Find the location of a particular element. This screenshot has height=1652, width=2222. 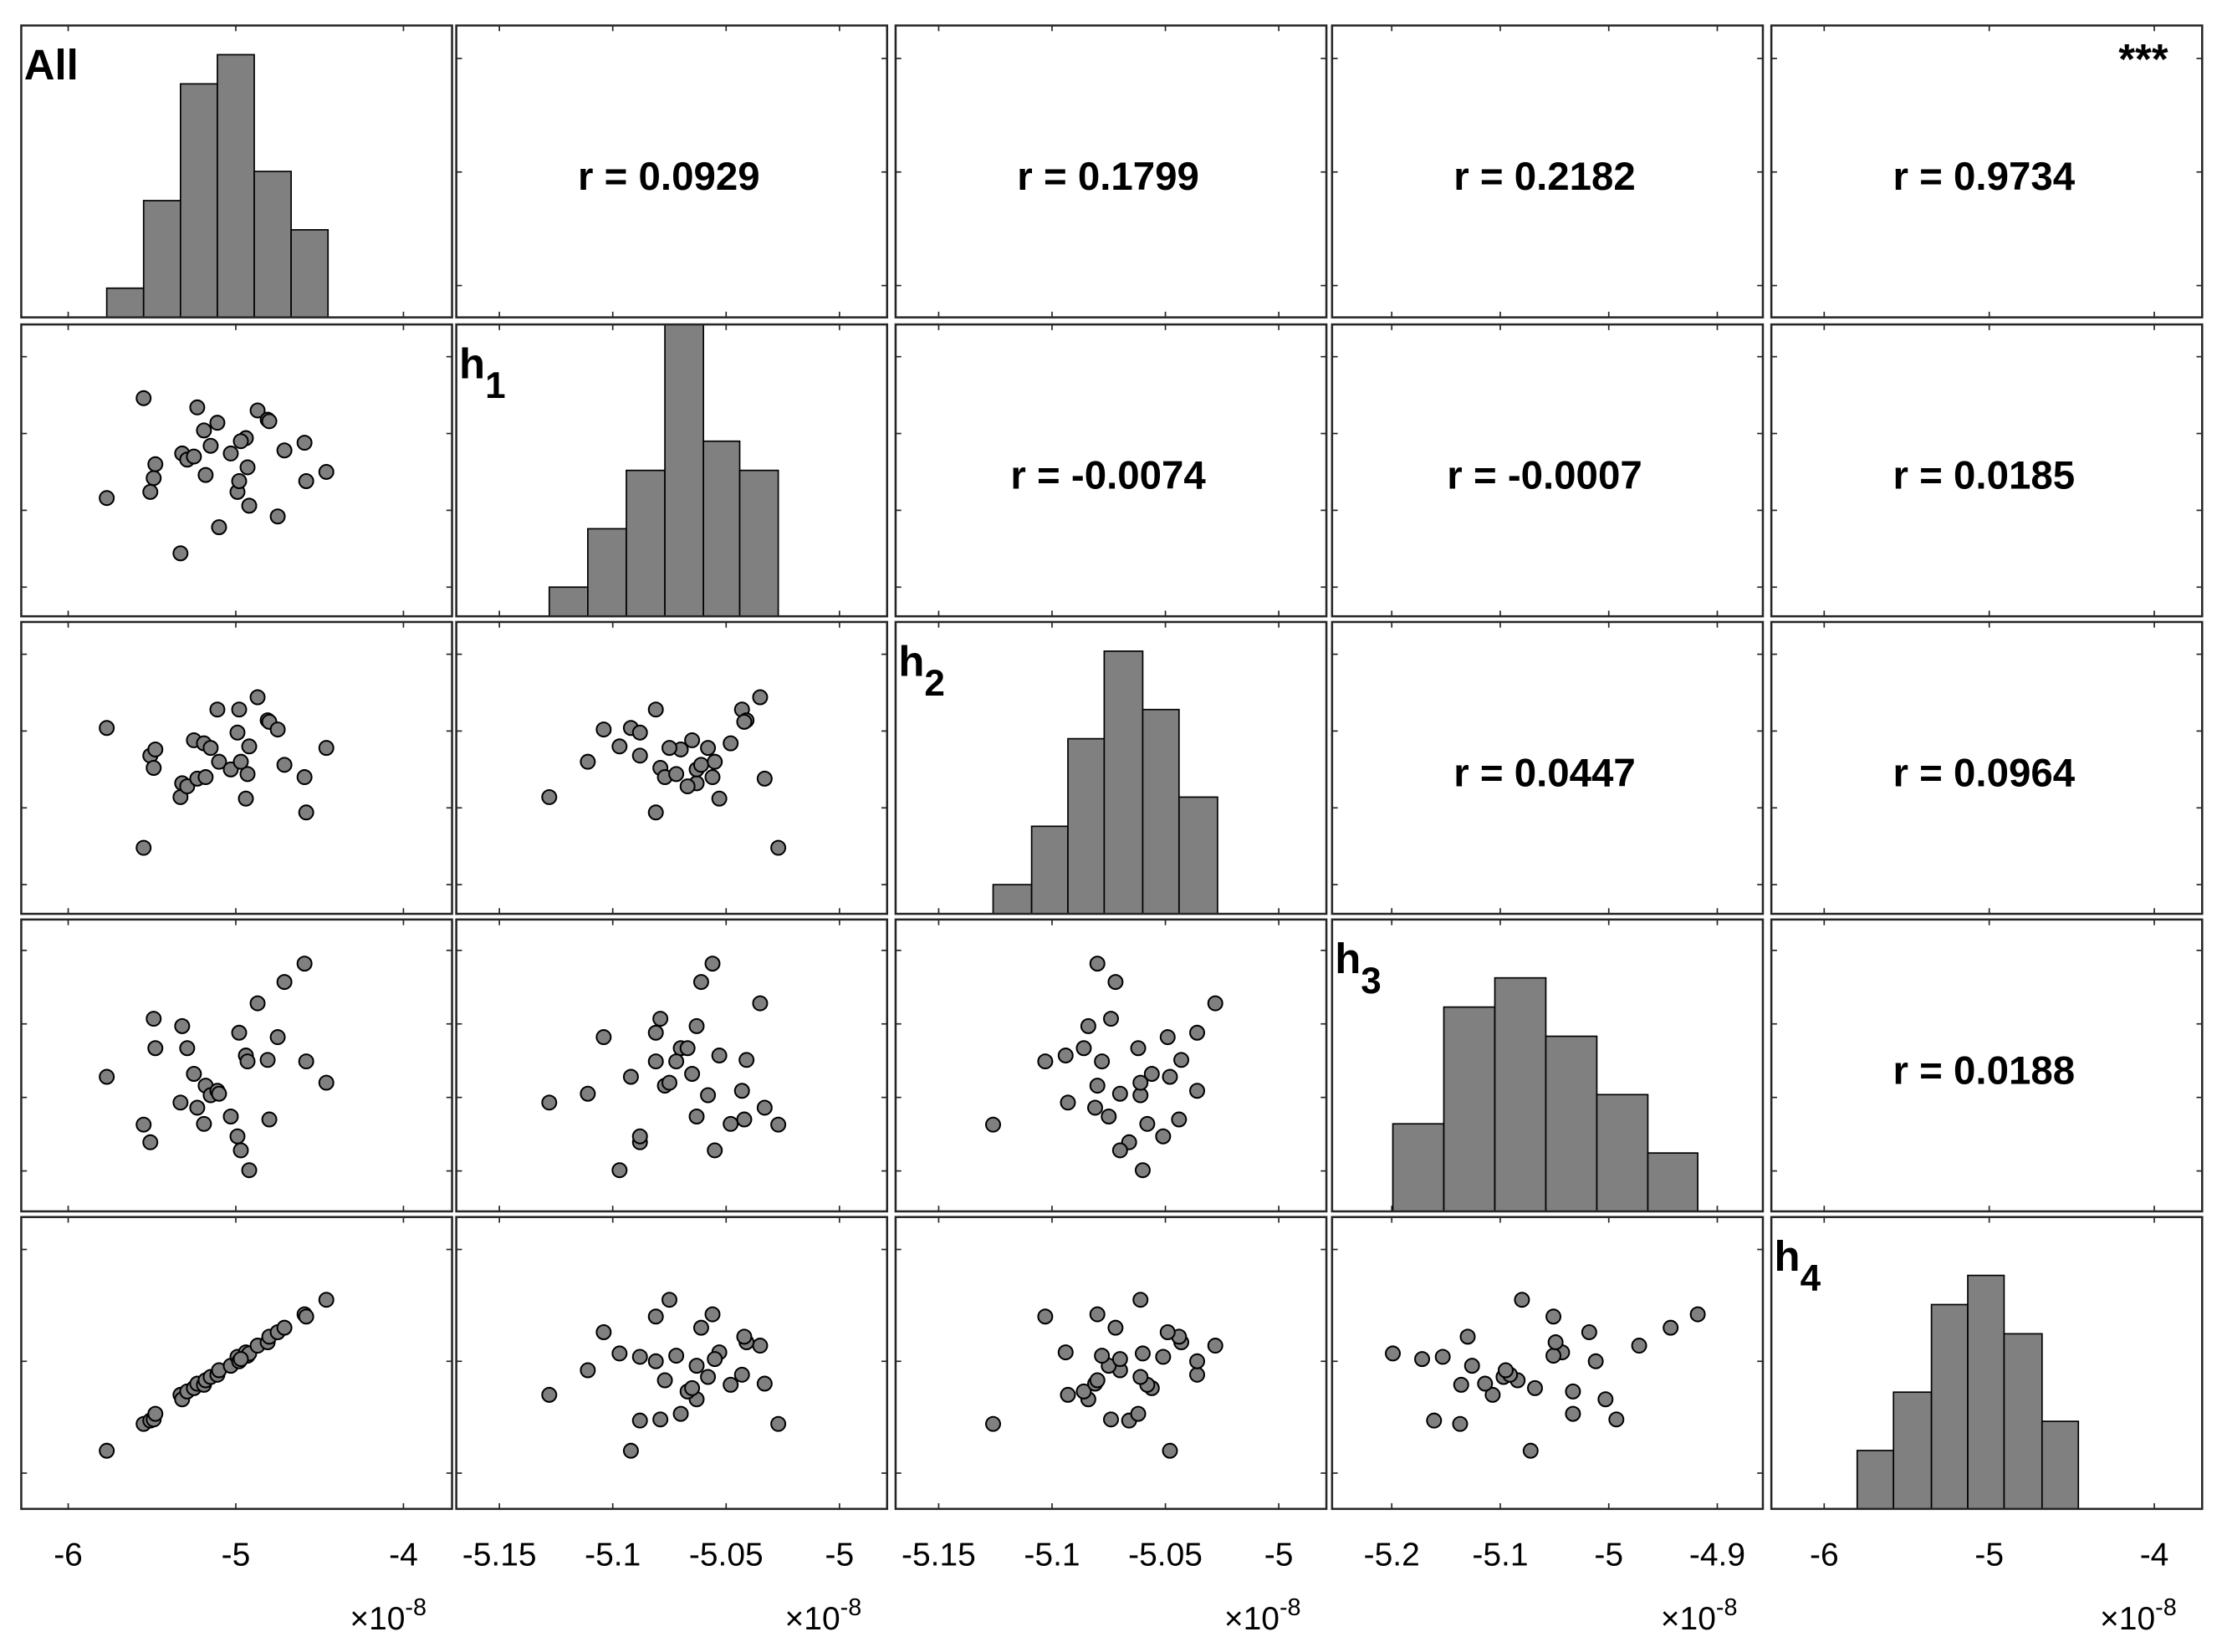

correlation-label: r = -0.0007 is located at coordinates (1544, 476).